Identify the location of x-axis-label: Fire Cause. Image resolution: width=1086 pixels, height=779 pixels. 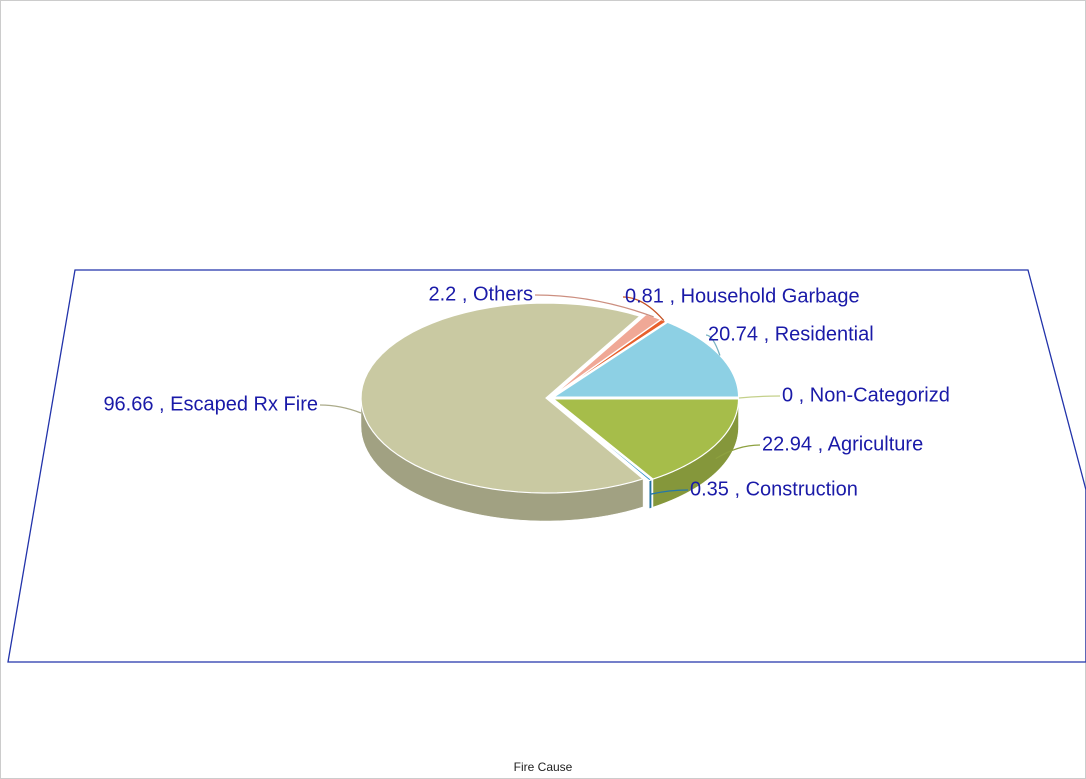
(543, 767).